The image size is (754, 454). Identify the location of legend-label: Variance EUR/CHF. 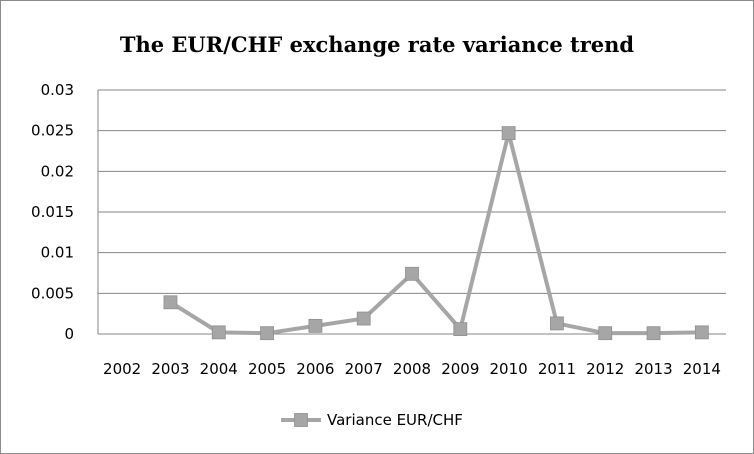
(395, 420).